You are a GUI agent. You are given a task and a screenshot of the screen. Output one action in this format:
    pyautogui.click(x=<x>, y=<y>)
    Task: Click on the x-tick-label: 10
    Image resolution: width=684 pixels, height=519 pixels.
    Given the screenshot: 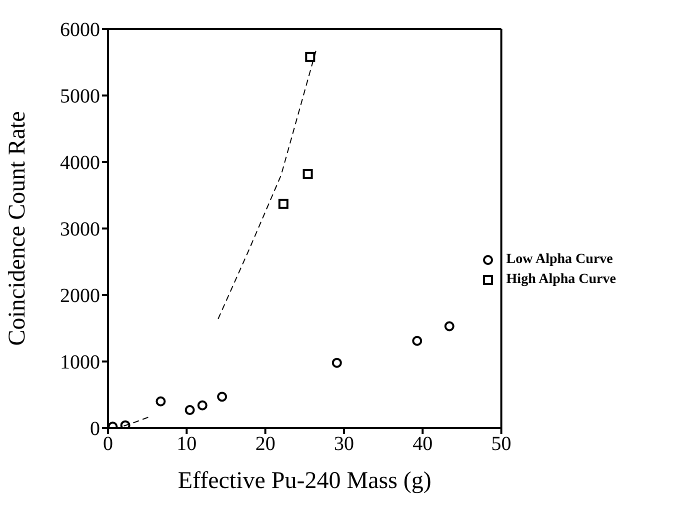 What is the action you would take?
    pyautogui.click(x=186, y=444)
    